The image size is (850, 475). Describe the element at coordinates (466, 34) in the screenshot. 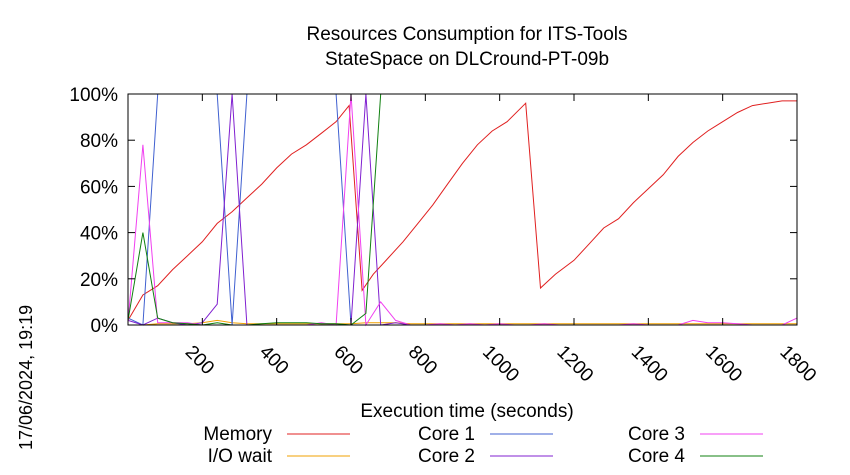

I see `chart-title: Resources Consumption for ITS-Tools` at that location.